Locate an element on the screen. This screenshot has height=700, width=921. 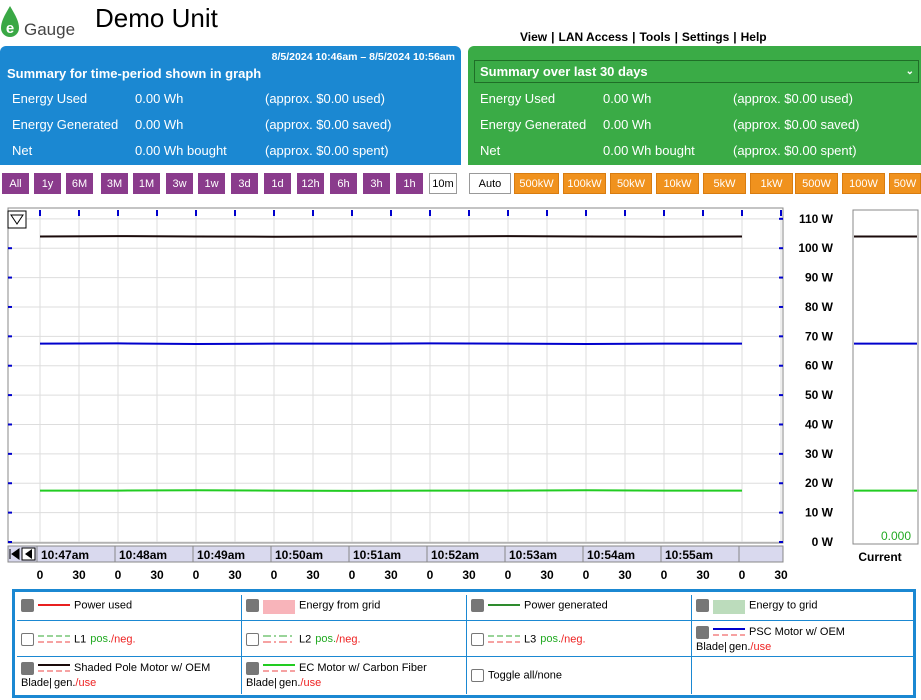
nav-link: View is located at coordinates (533, 37).